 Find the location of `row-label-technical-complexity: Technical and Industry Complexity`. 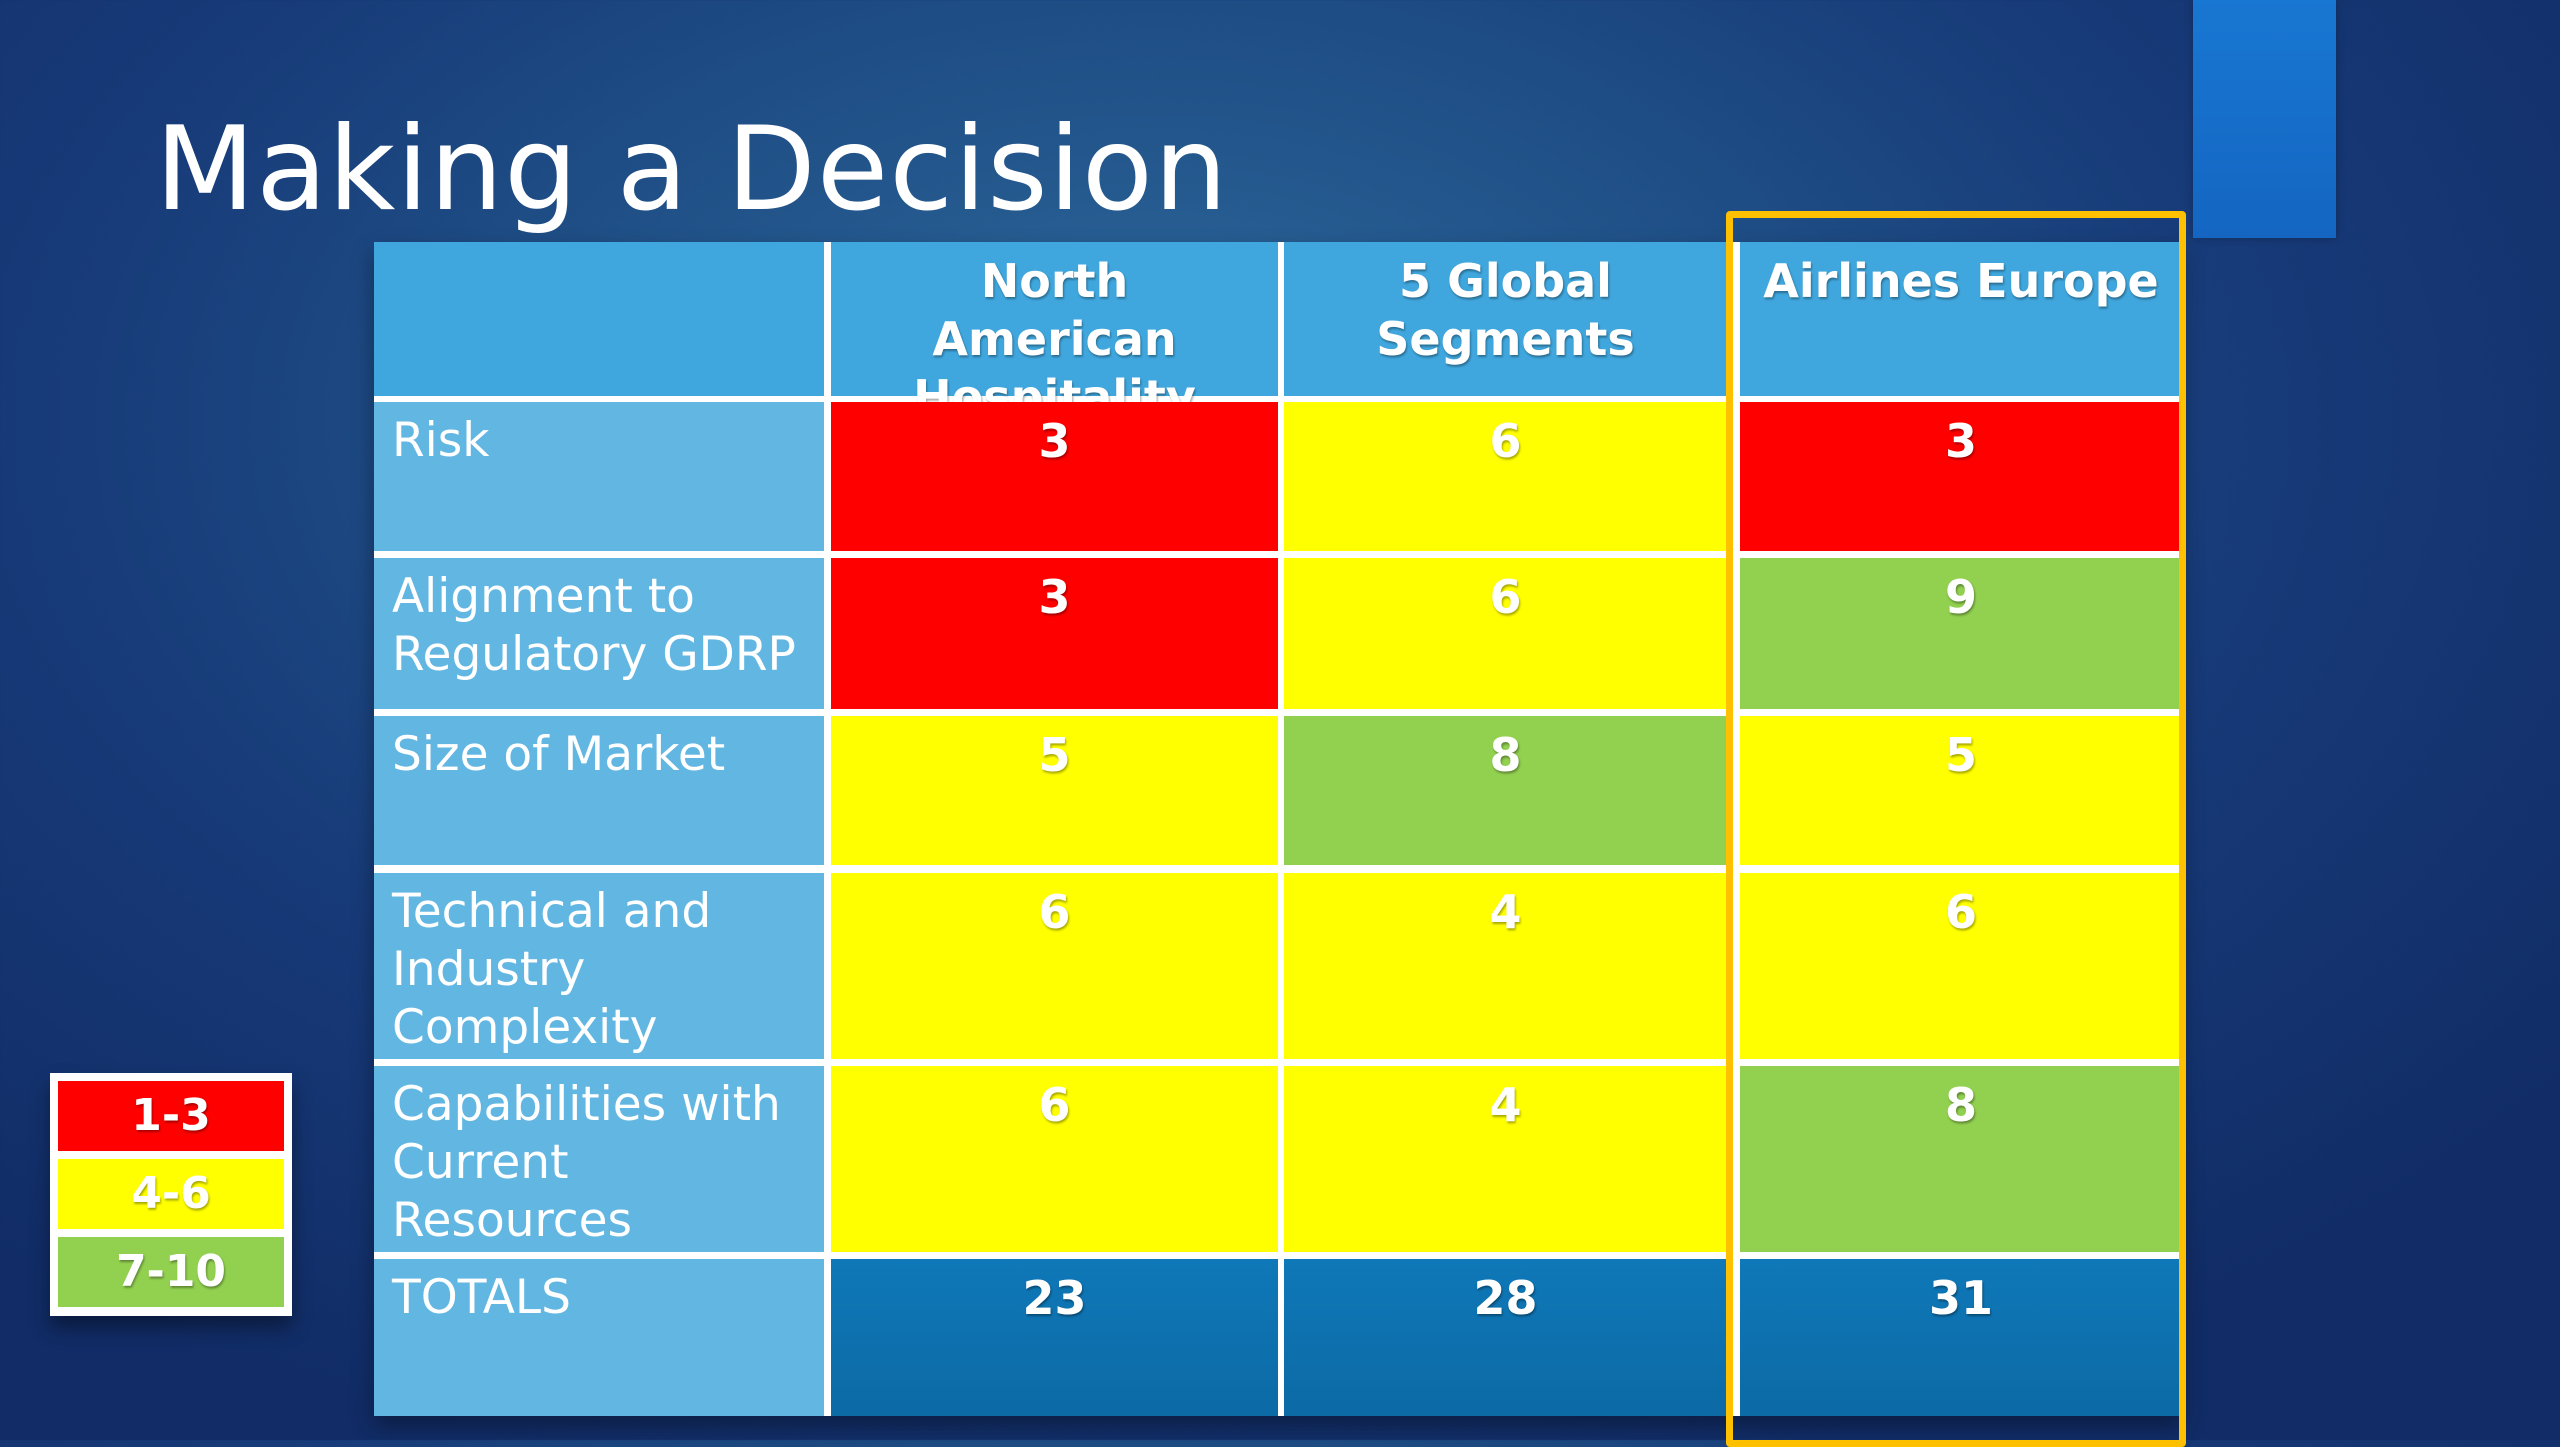

row-label-technical-complexity: Technical and Industry Complexity is located at coordinates (599, 966).